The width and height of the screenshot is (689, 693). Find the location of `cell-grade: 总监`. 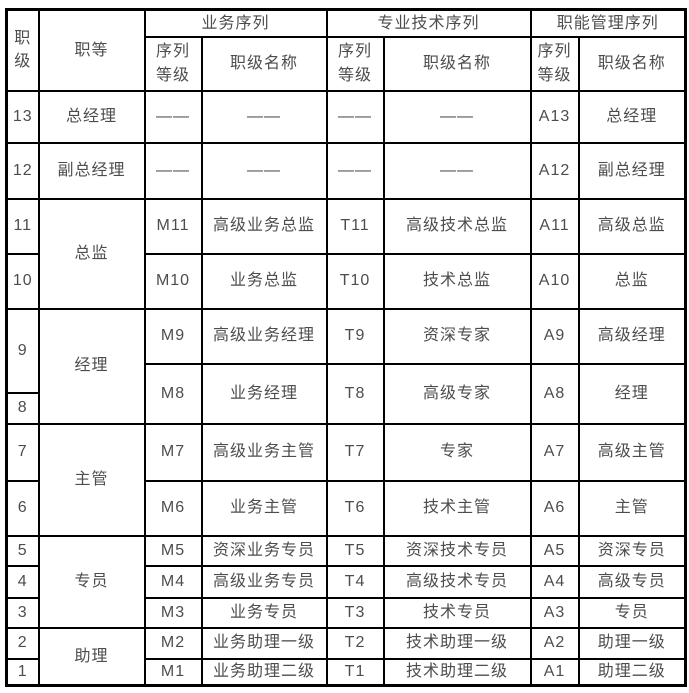

cell-grade: 总监 is located at coordinates (91, 253).